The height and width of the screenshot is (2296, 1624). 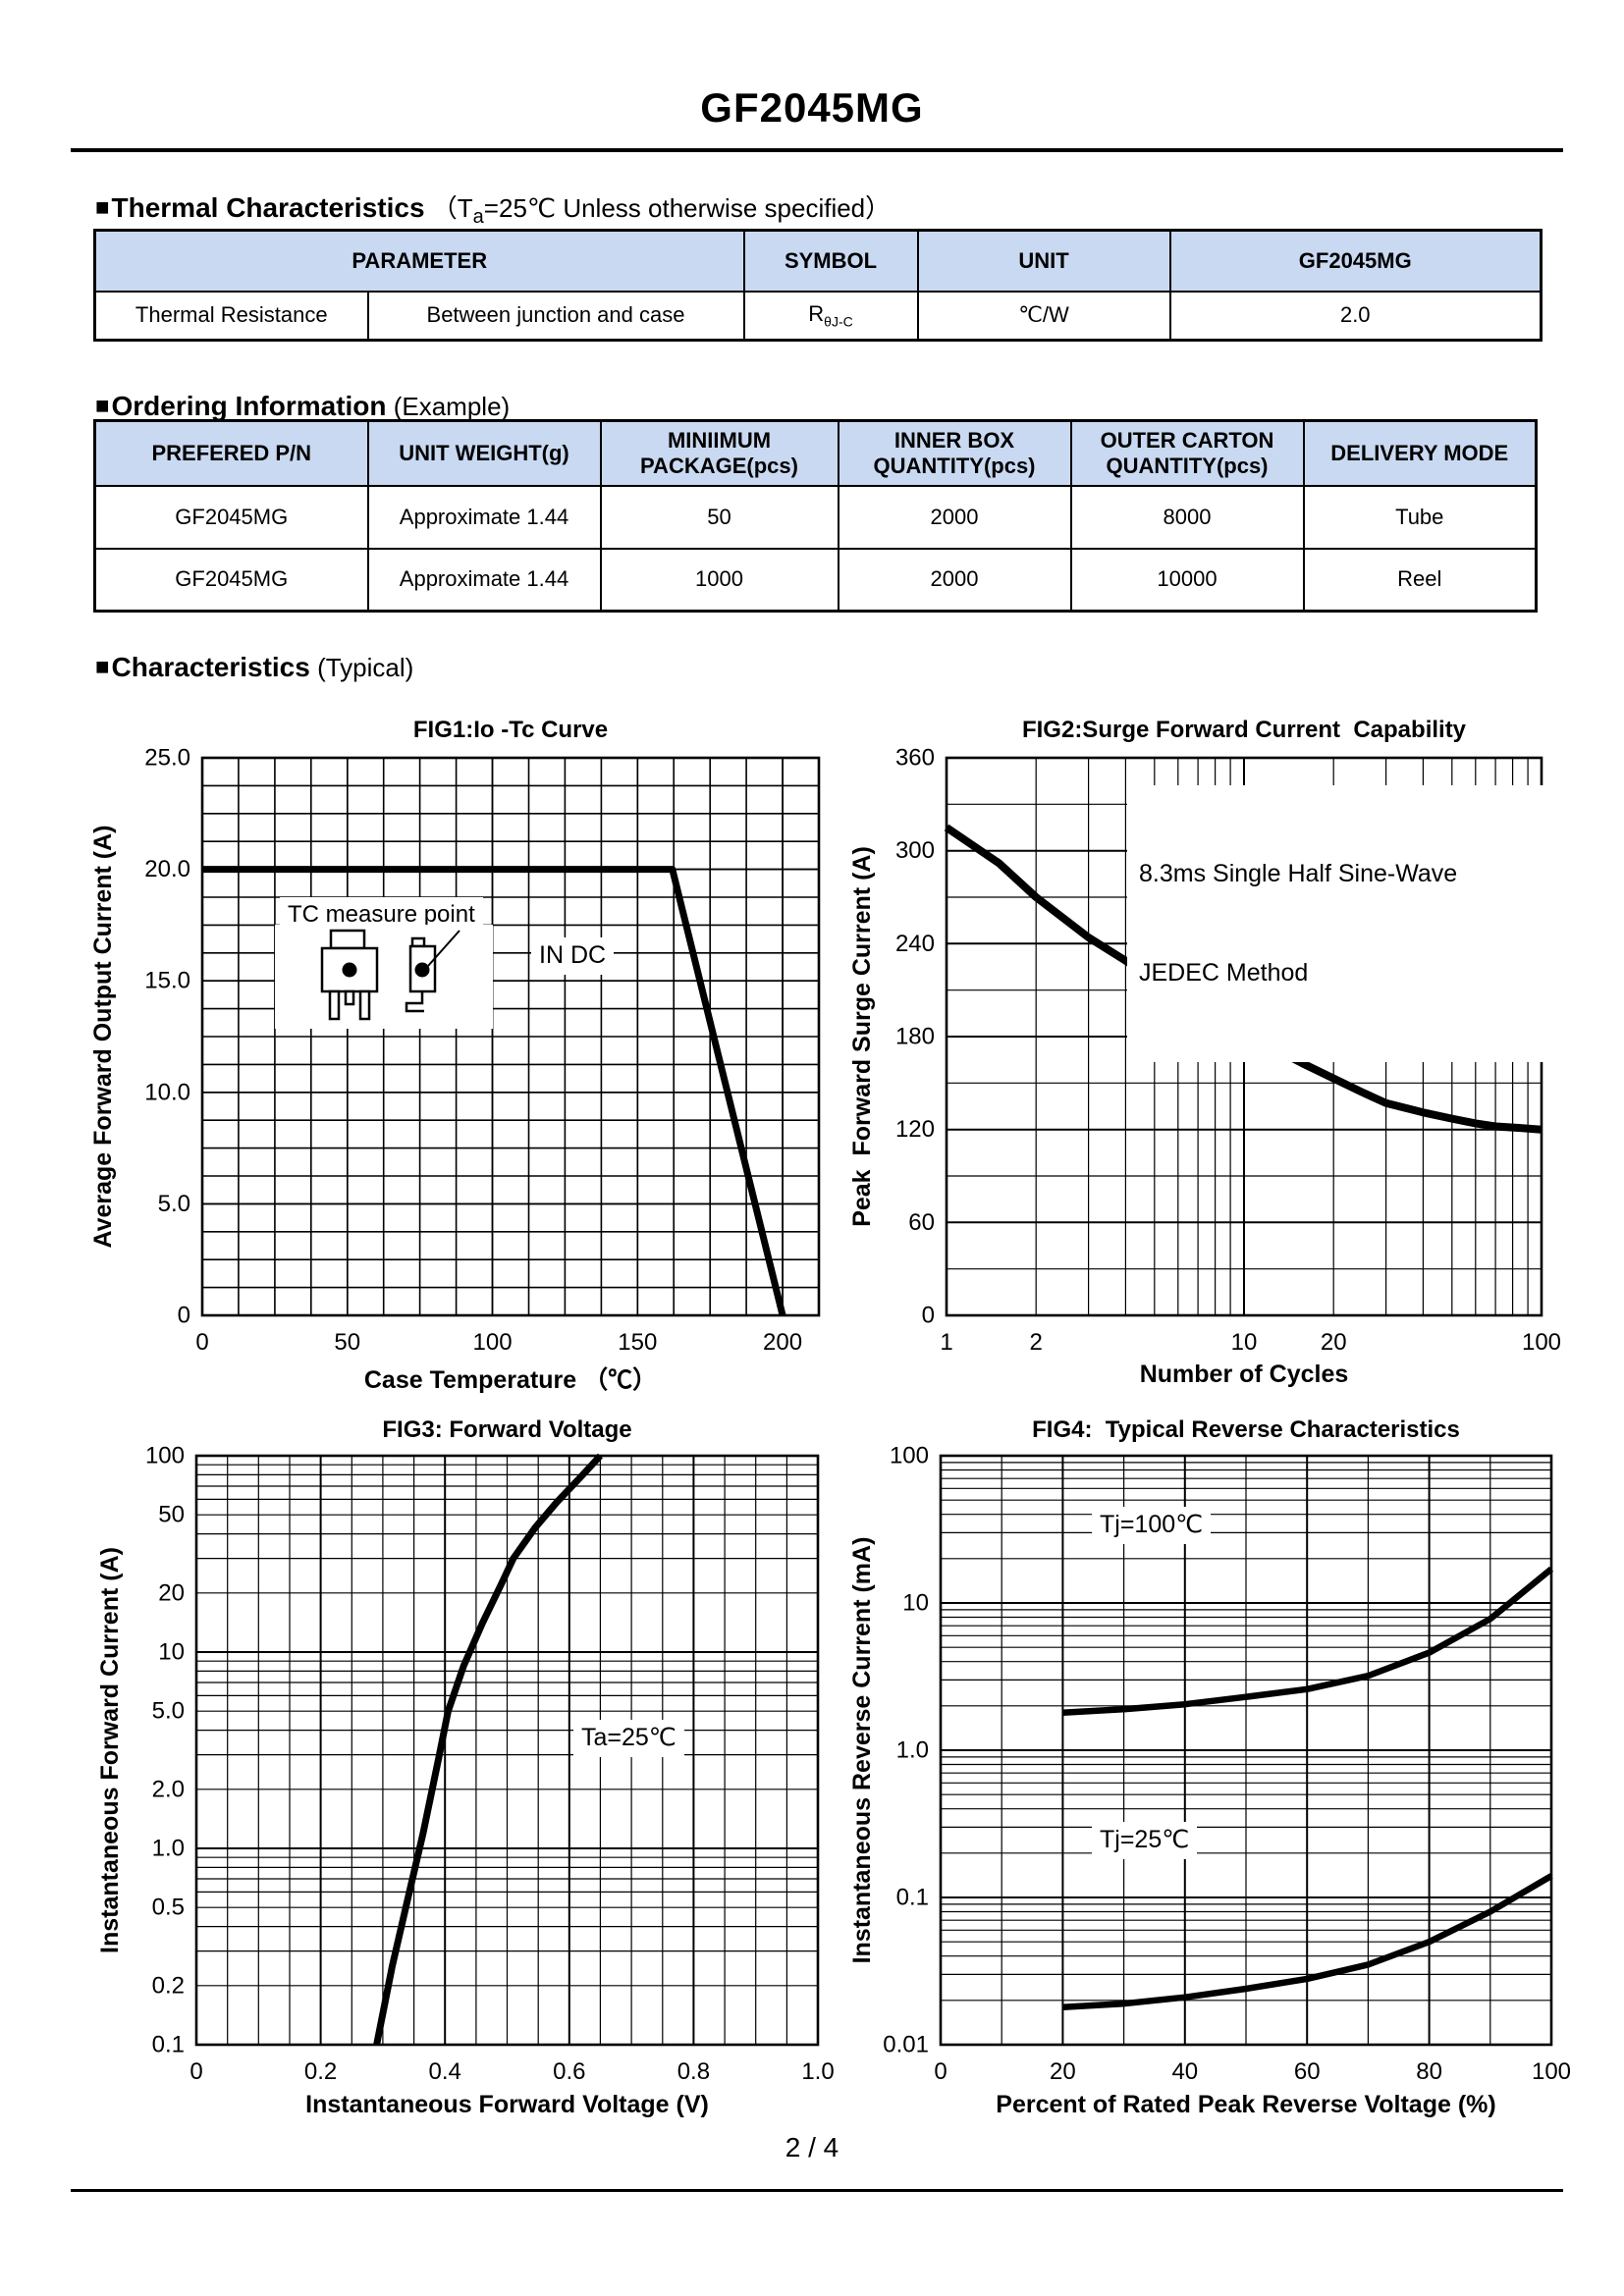 What do you see at coordinates (419, 261) in the screenshot?
I see `thermal-header-parameter: PARAMETER` at bounding box center [419, 261].